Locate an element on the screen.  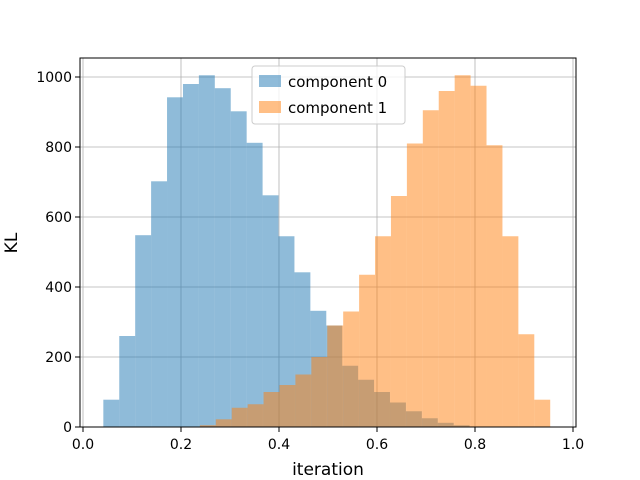
x-tick-label: 0.6 is located at coordinates (377, 445).